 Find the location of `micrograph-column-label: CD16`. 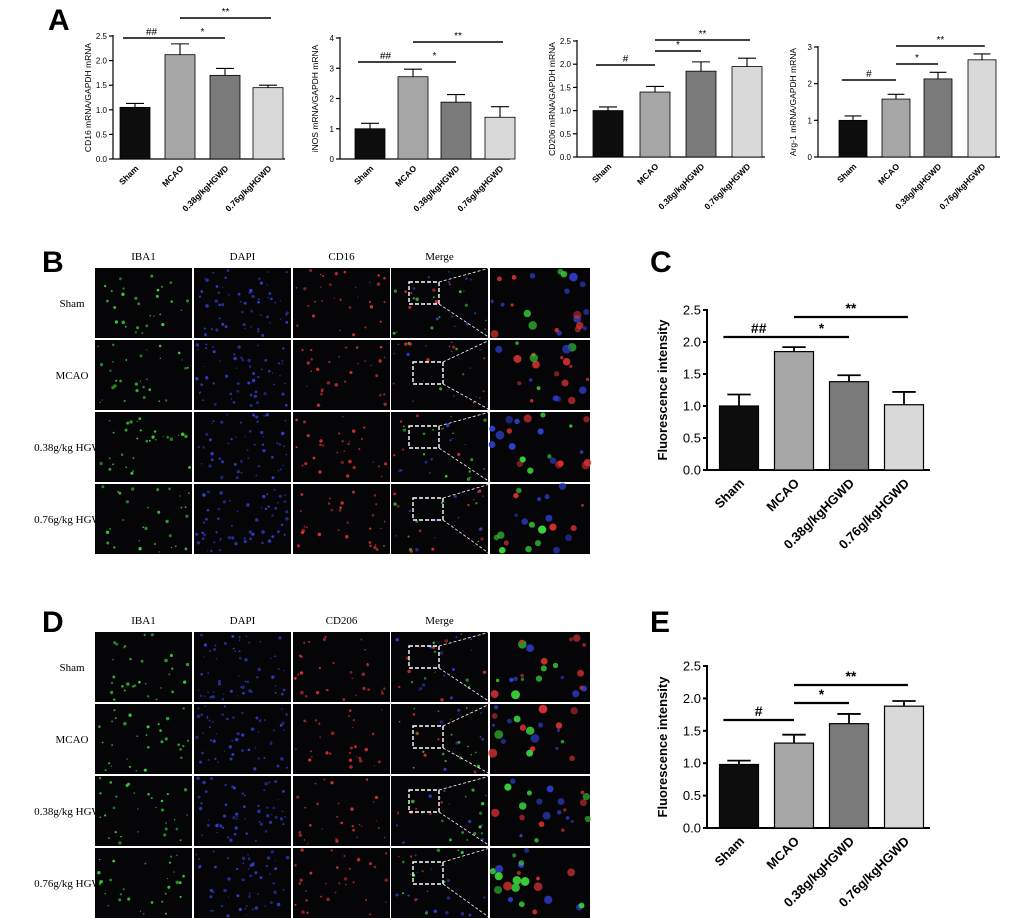

micrograph-column-label: CD16 is located at coordinates (341, 257).